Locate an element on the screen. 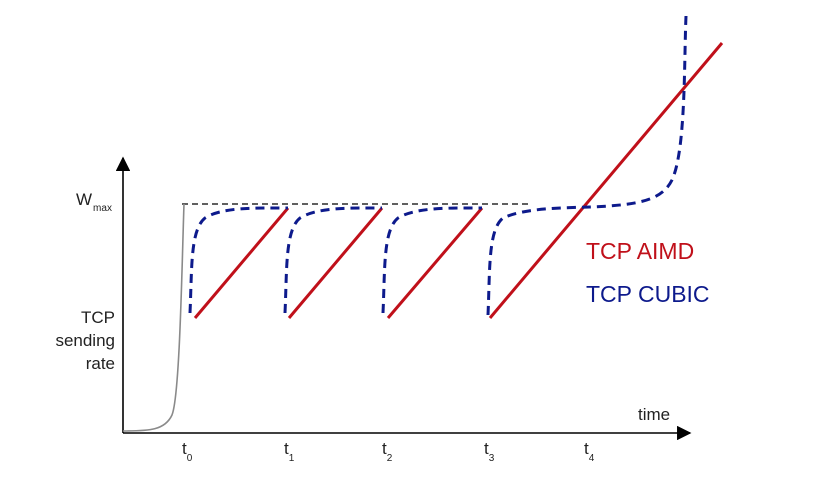  y-axis-label-line-2: sending is located at coordinates (85, 340).